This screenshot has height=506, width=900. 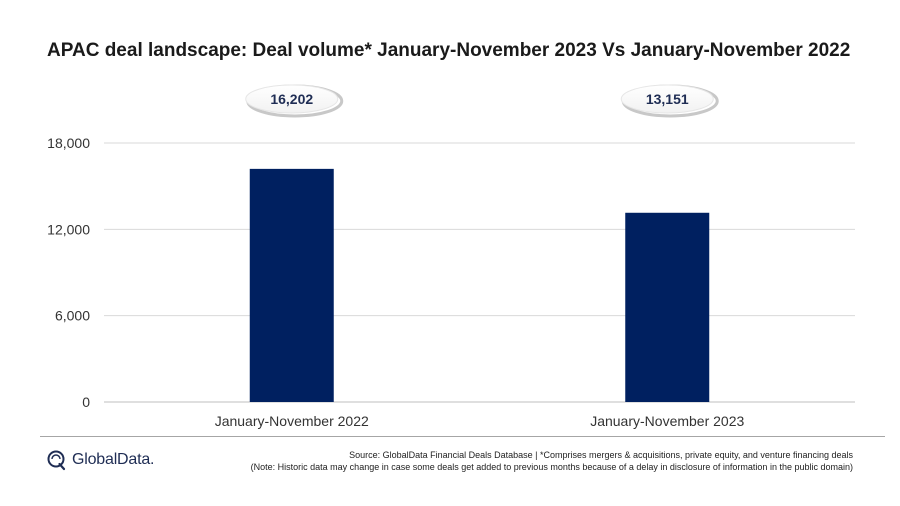 What do you see at coordinates (113, 459) in the screenshot?
I see `logo-text: GlobalData.` at bounding box center [113, 459].